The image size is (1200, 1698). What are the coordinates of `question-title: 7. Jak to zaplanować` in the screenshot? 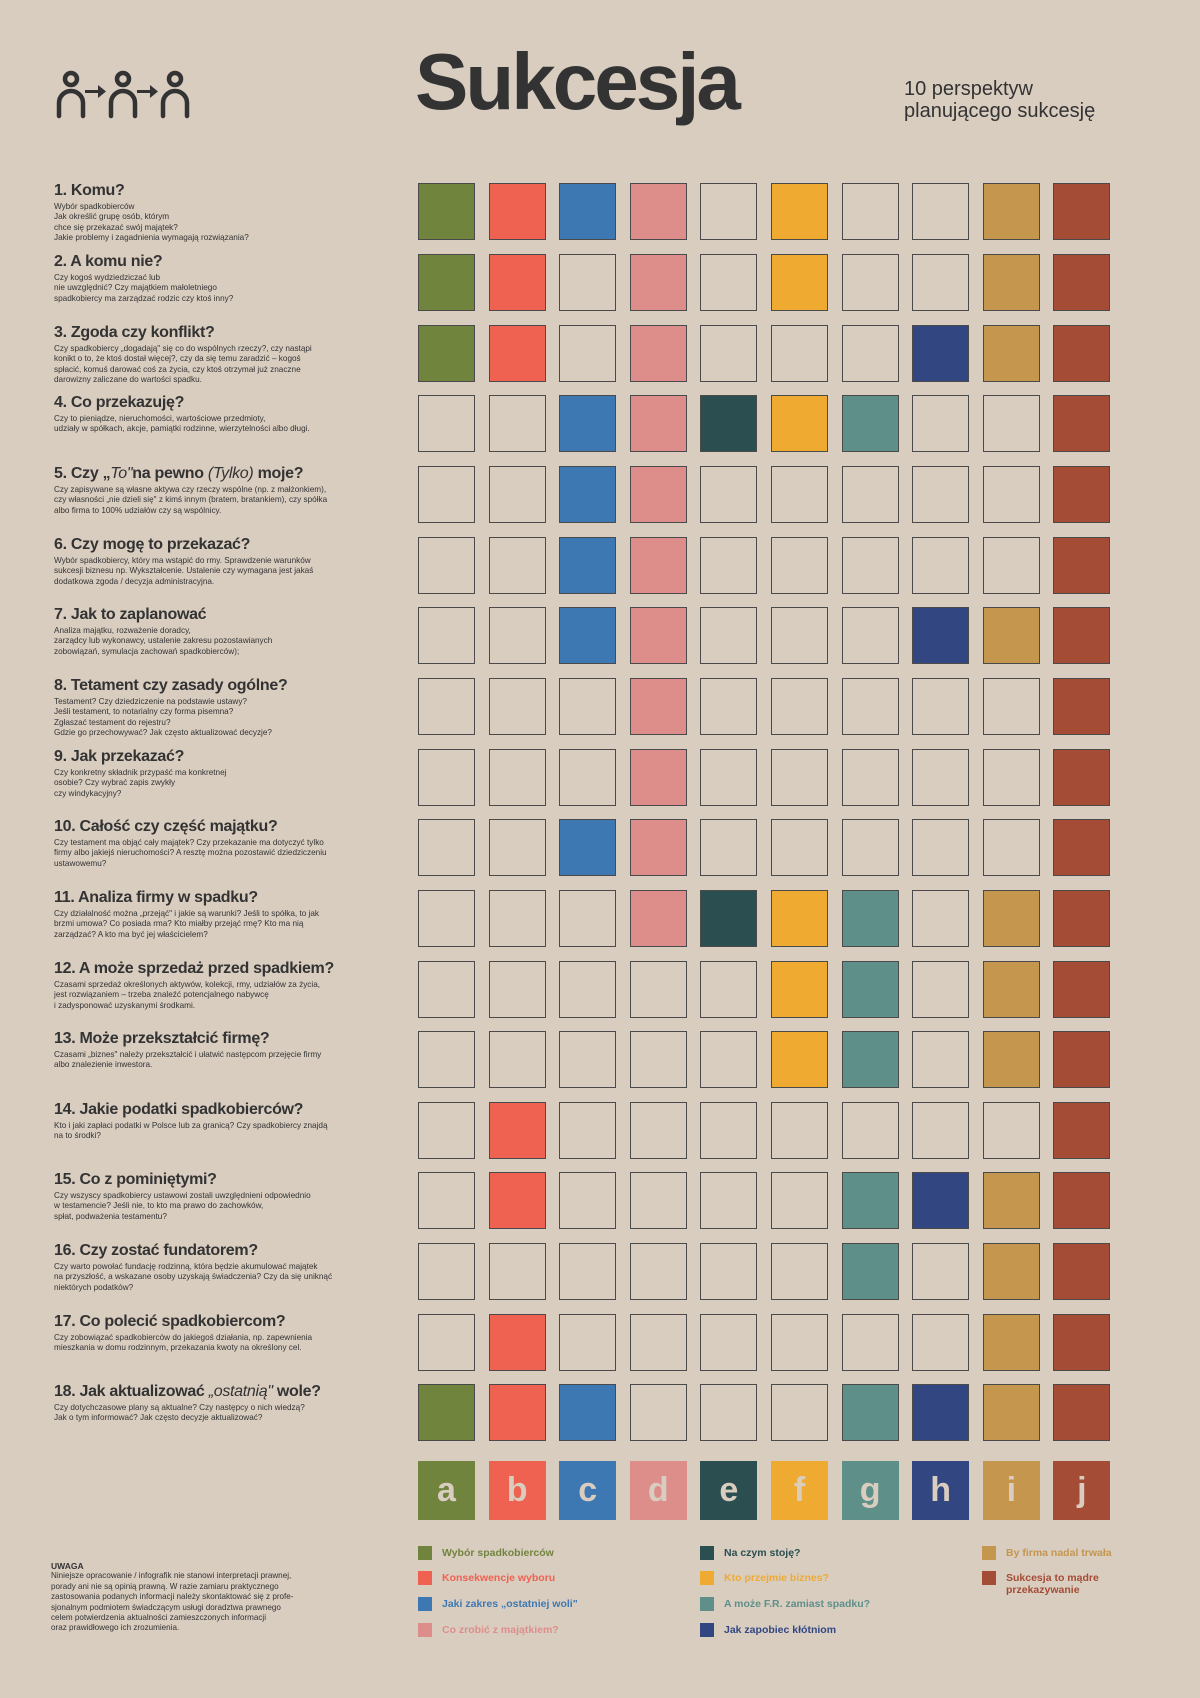 It's located at (130, 614).